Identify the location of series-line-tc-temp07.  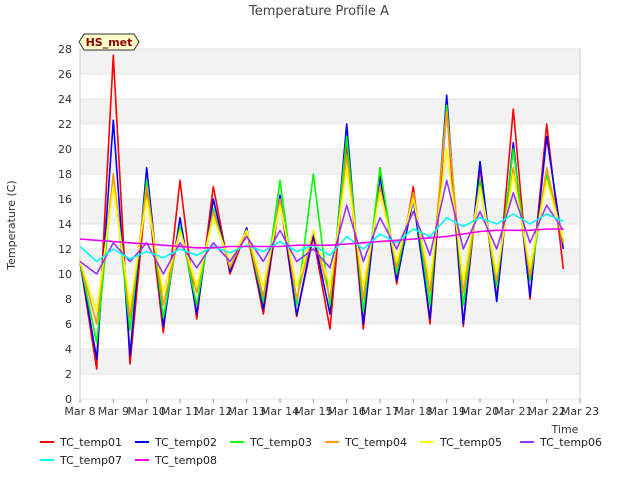
(321, 238).